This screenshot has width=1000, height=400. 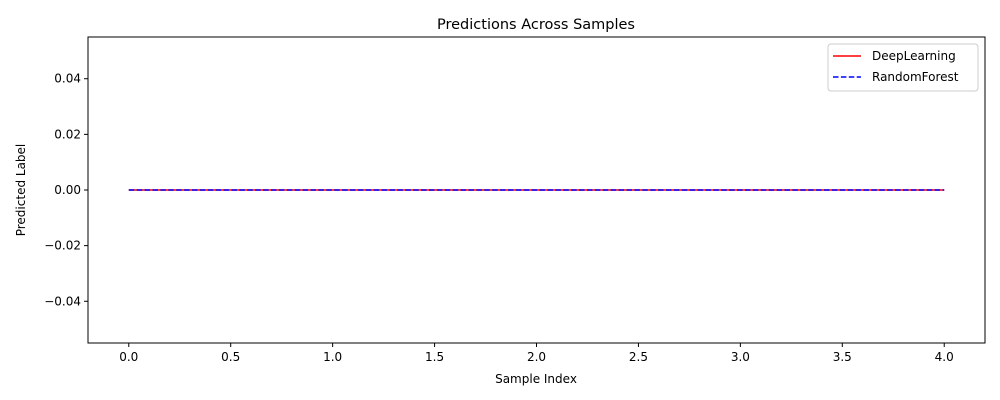 I want to click on x-tick-label: 2.0, so click(x=536, y=357).